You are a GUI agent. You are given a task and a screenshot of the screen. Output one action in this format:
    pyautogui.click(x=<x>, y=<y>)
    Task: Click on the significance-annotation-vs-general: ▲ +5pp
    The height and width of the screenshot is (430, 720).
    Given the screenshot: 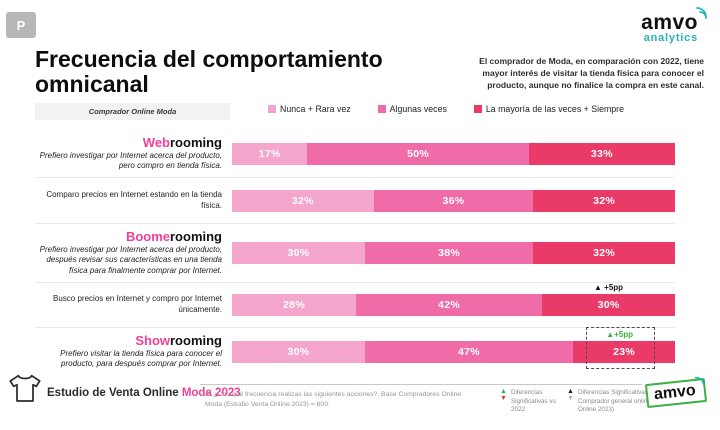 What is the action you would take?
    pyautogui.click(x=609, y=287)
    